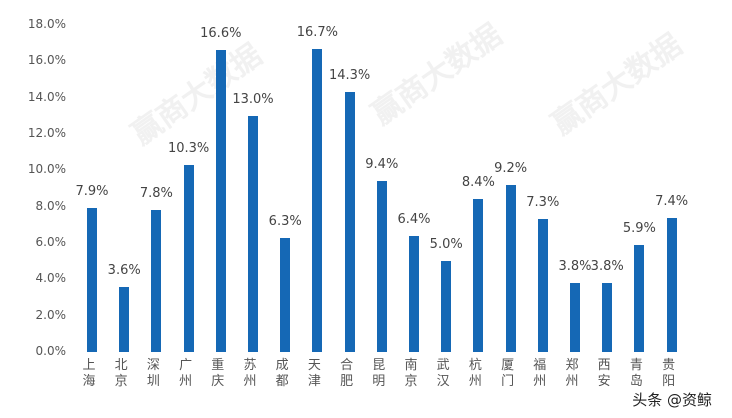  What do you see at coordinates (669, 373) in the screenshot?
I see `x-tick-label: 贵阳` at bounding box center [669, 373].